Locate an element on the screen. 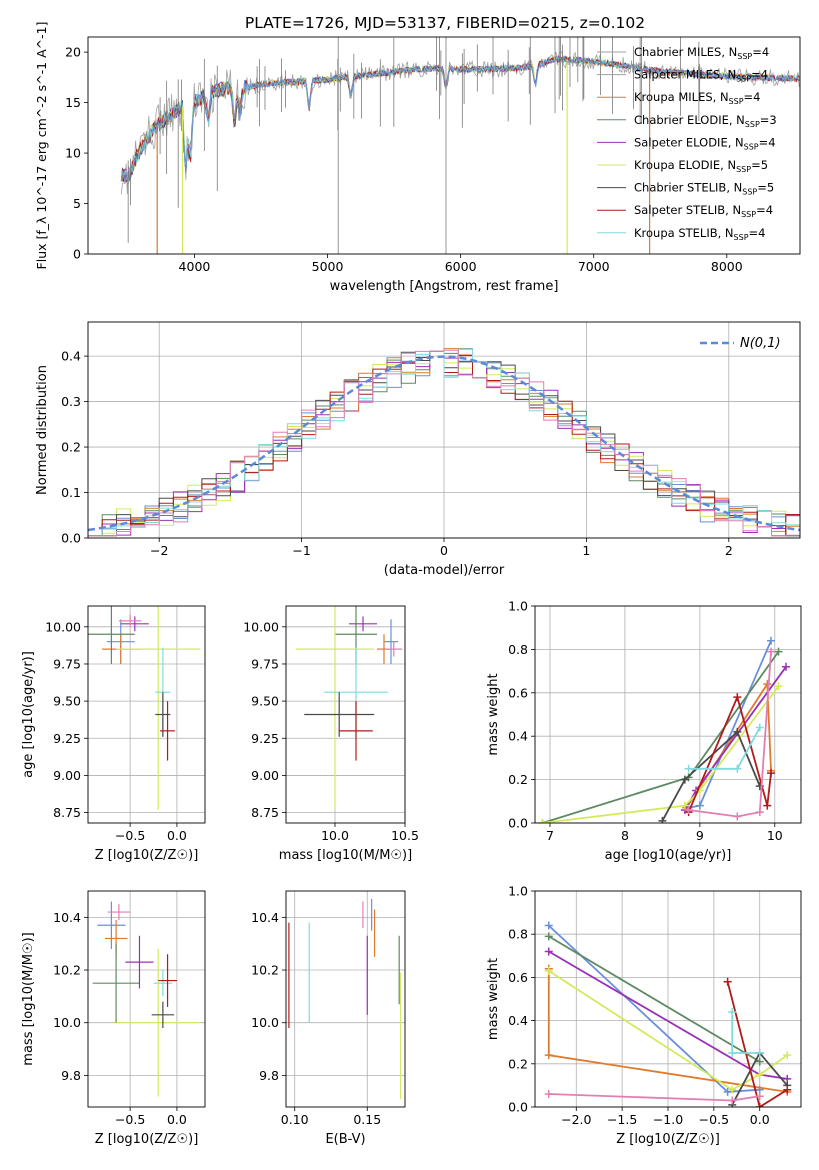 This screenshot has height=1170, width=819. x-tick-label: 4000 is located at coordinates (195, 266).